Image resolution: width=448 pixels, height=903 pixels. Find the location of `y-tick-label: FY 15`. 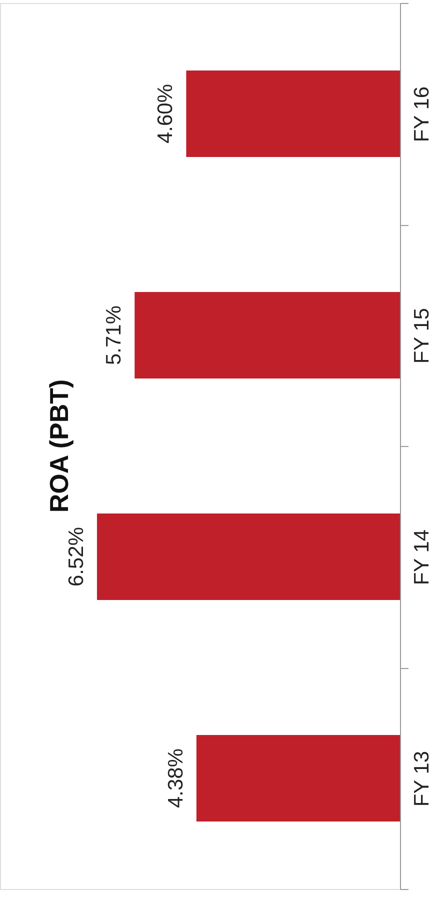

y-tick-label: FY 15 is located at coordinates (422, 336).